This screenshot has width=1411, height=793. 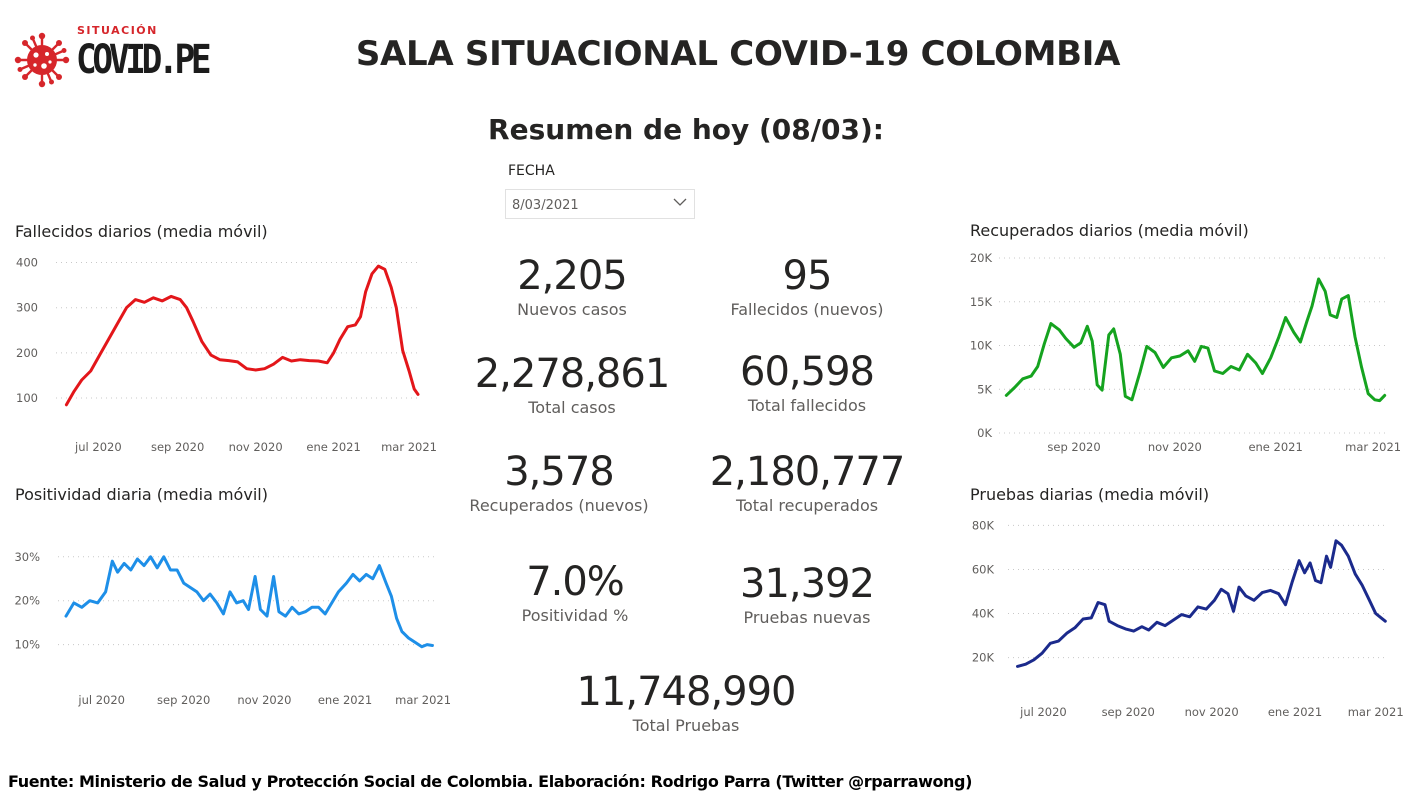 What do you see at coordinates (572, 407) in the screenshot?
I see `kpi-label: Total casos` at bounding box center [572, 407].